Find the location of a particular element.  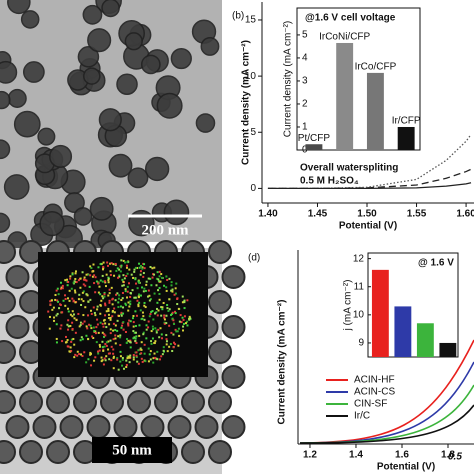

y-tick-label: 3 is located at coordinates (305, 81).